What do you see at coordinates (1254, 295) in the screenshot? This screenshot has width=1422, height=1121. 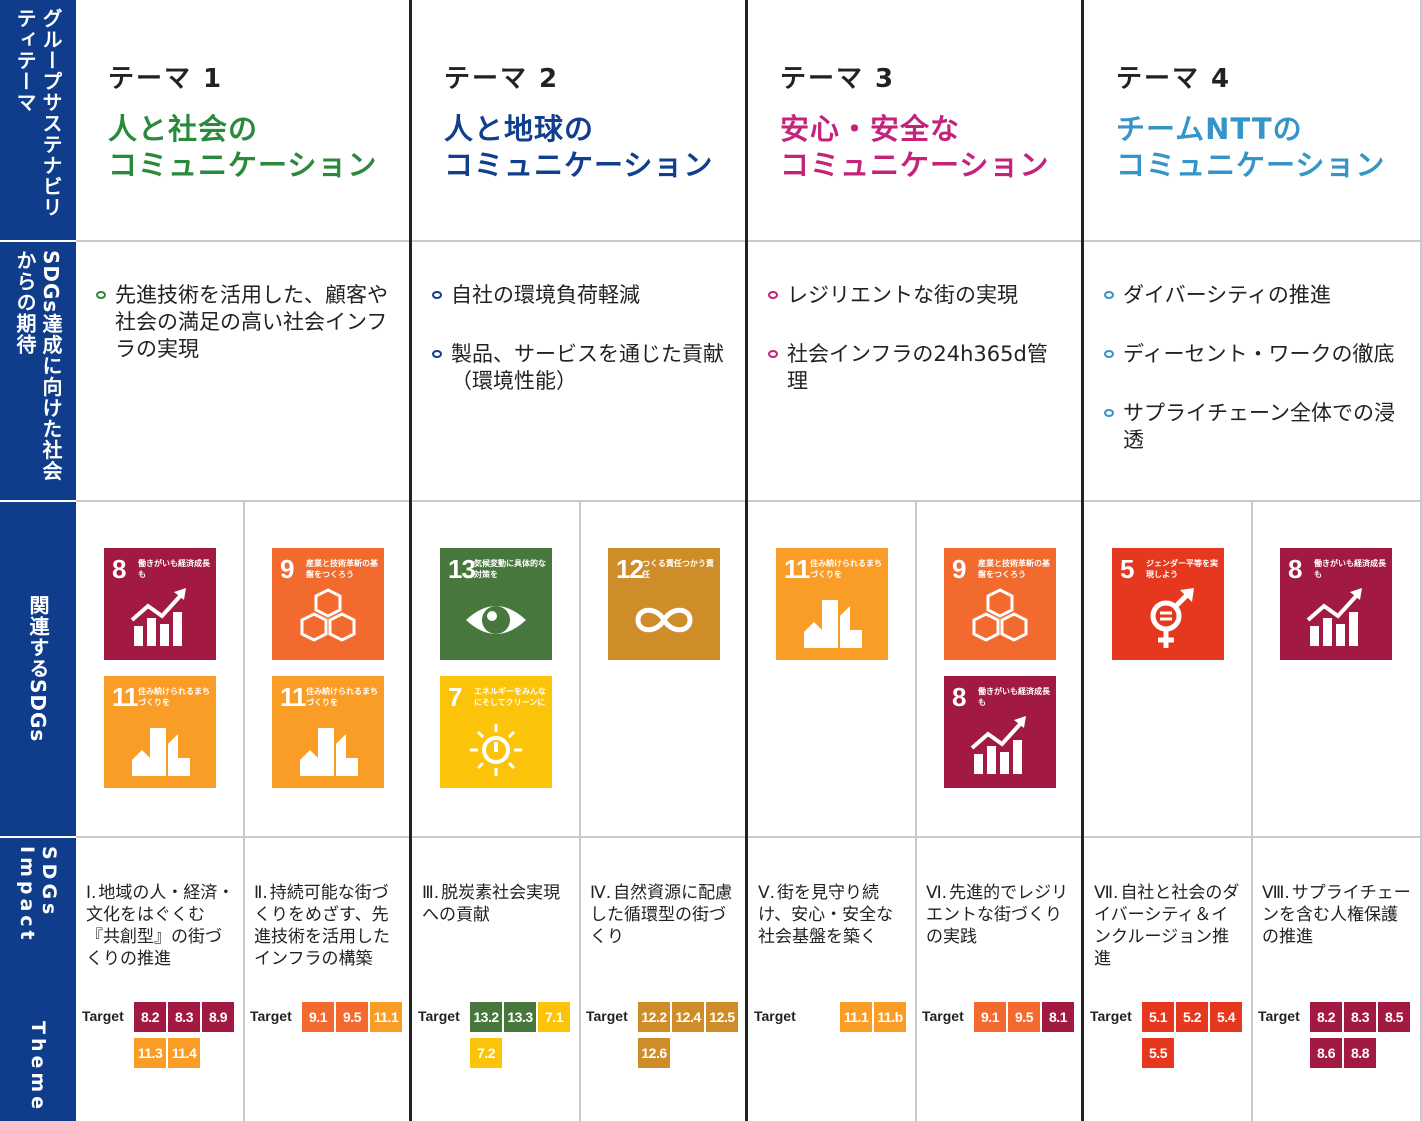 I see `list-item: ダイバーシティの推進` at bounding box center [1254, 295].